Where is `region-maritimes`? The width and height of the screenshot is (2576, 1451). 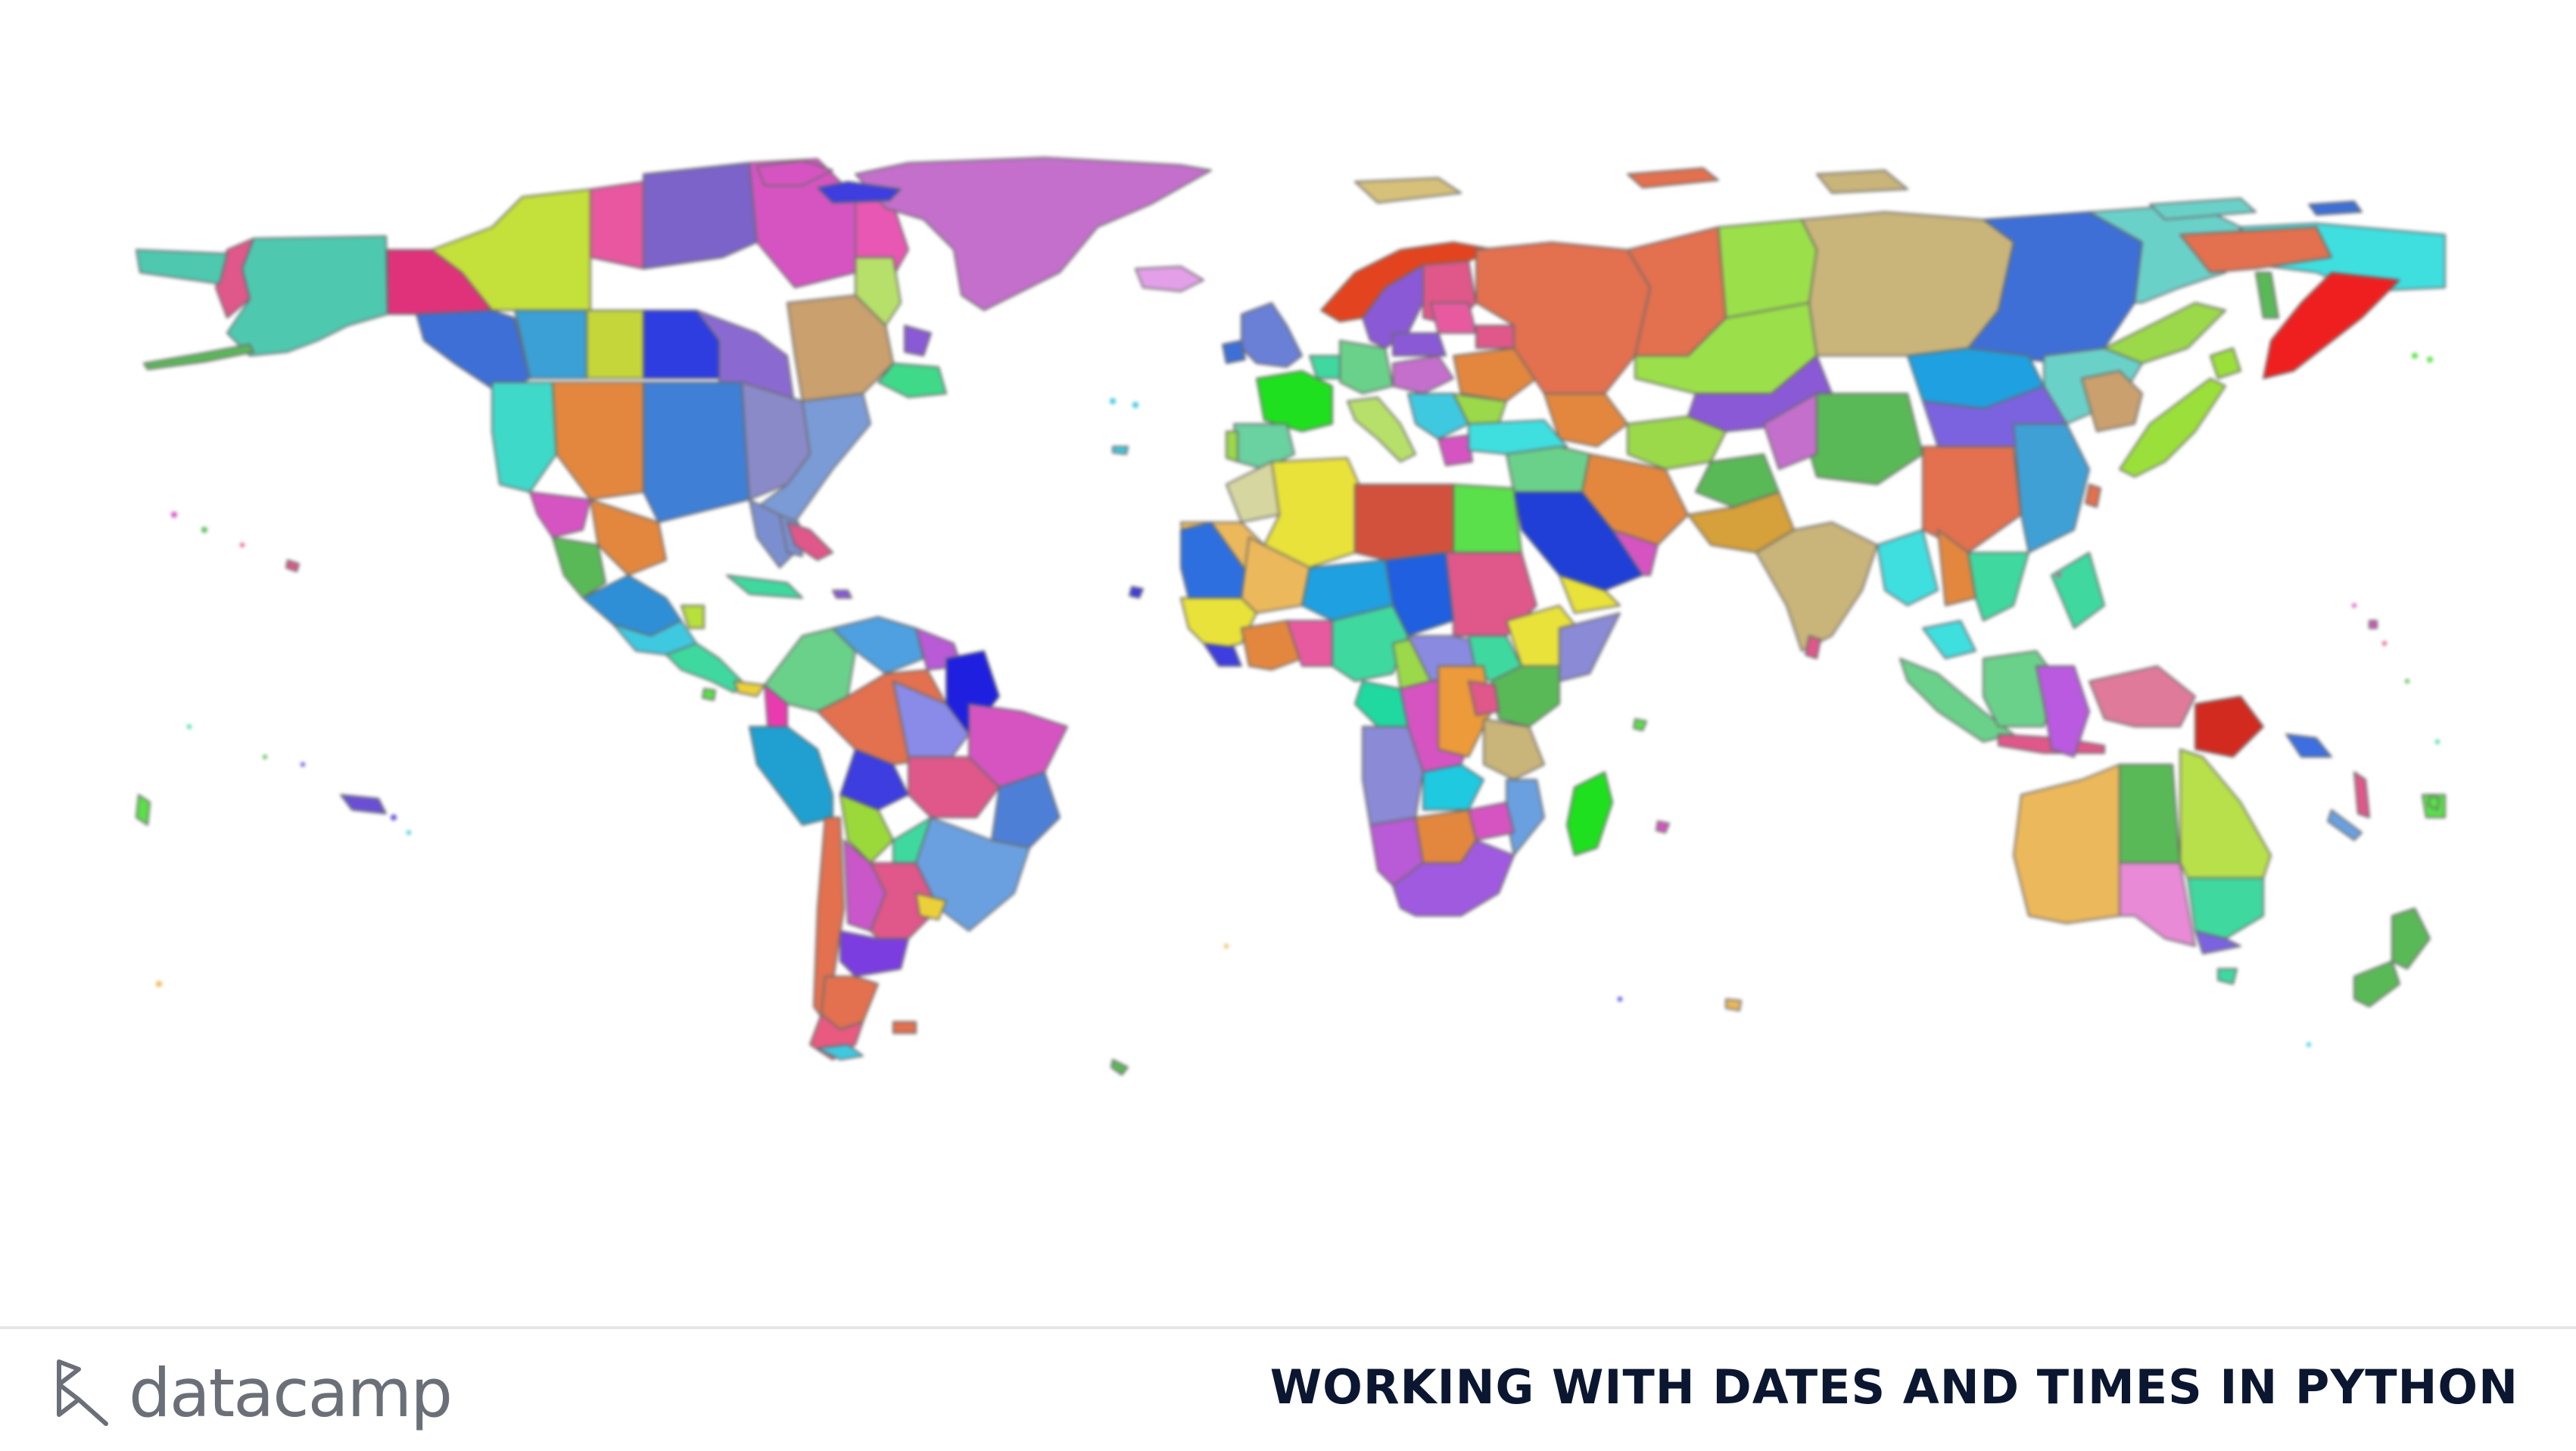
region-maritimes is located at coordinates (912, 380).